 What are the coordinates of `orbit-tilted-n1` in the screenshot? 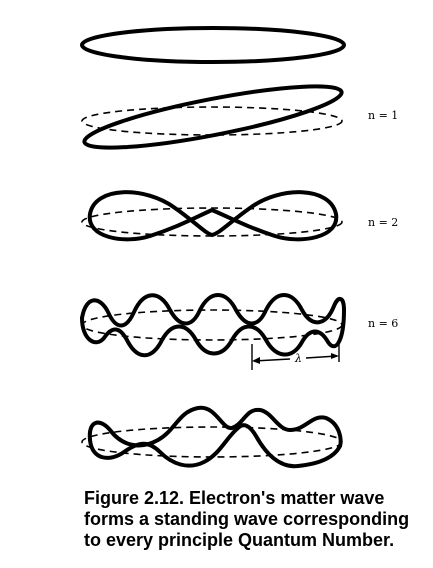 It's located at (213, 117).